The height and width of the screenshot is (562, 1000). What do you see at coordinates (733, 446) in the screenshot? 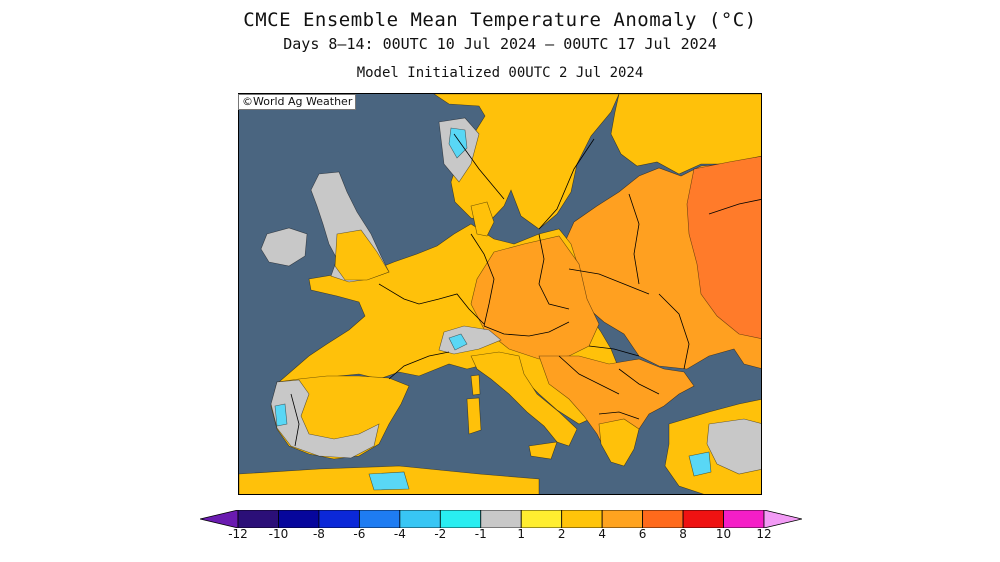
I see `turkey-neutral` at bounding box center [733, 446].